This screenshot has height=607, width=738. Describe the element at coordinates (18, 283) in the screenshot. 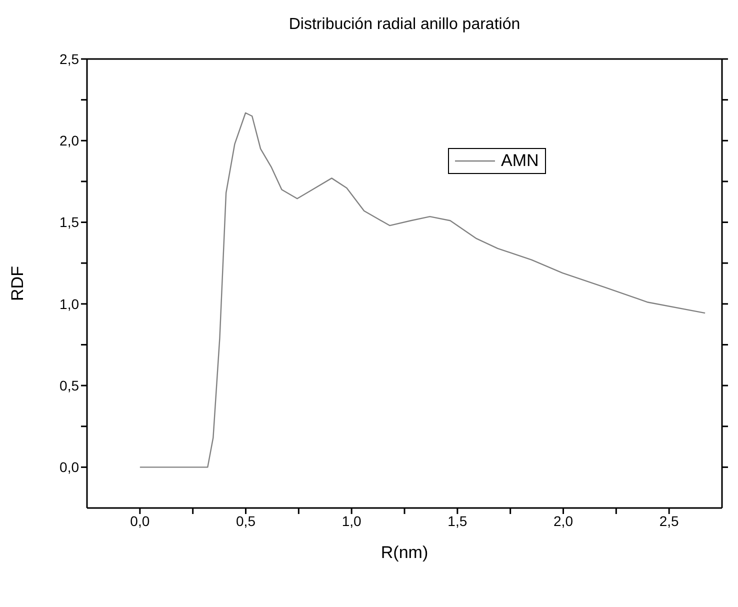

I see `y-axis-title: RDF` at that location.